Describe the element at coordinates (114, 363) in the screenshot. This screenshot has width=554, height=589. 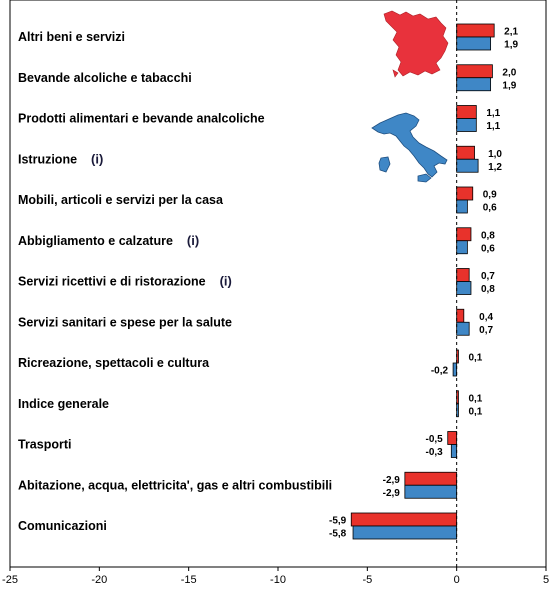
I see `category-label: Ricreazione, spettacoli e cultura` at that location.